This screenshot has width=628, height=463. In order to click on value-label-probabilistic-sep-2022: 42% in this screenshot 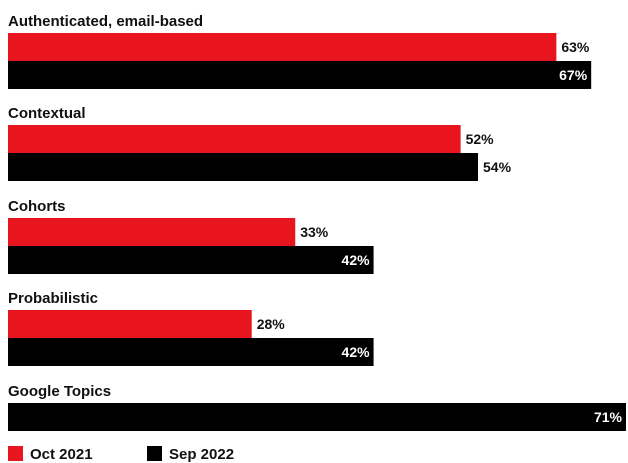, I will do `click(356, 352)`.